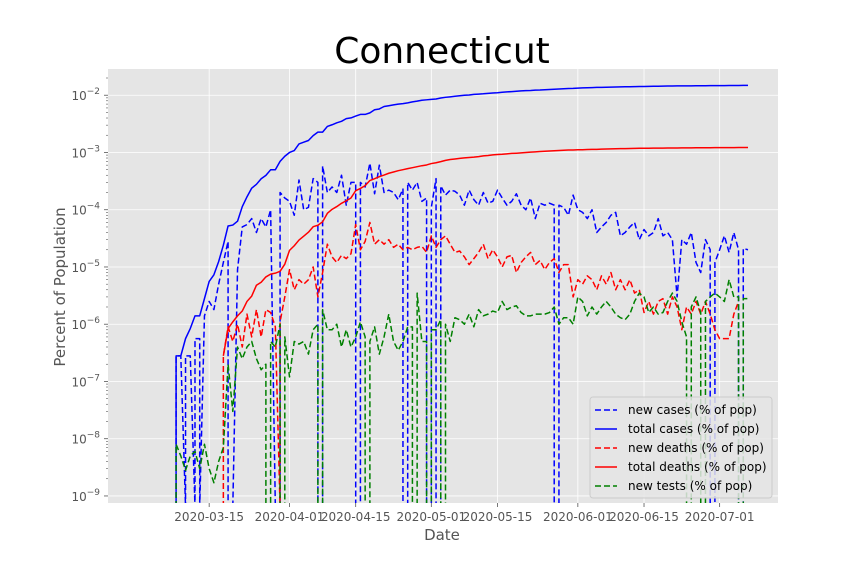 The height and width of the screenshot is (576, 864). I want to click on y-tick-label: 10⁻³, so click(85, 152).